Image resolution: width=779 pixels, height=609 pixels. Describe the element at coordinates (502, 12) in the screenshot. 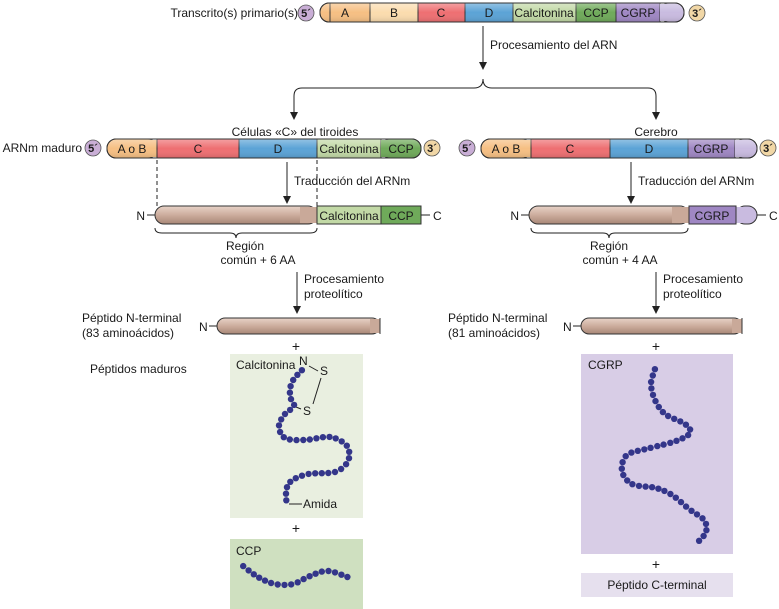

I see `primary-transcript-bar: A B C D Calcitonina CCP CGRP` at that location.